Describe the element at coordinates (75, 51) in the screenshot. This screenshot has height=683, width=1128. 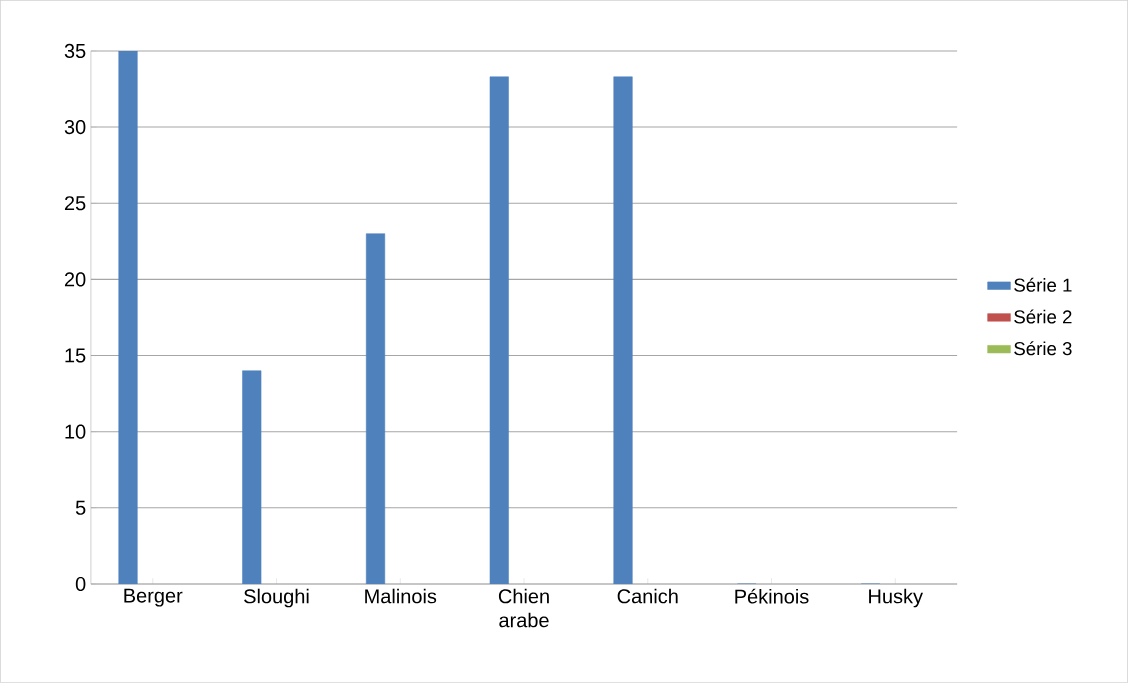
I see `y-tick-label: 35` at that location.